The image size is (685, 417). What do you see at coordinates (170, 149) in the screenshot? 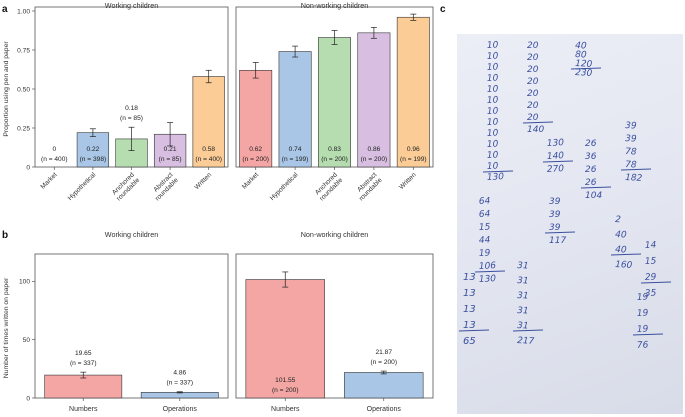
I see `data-label: 0.21` at bounding box center [170, 149].